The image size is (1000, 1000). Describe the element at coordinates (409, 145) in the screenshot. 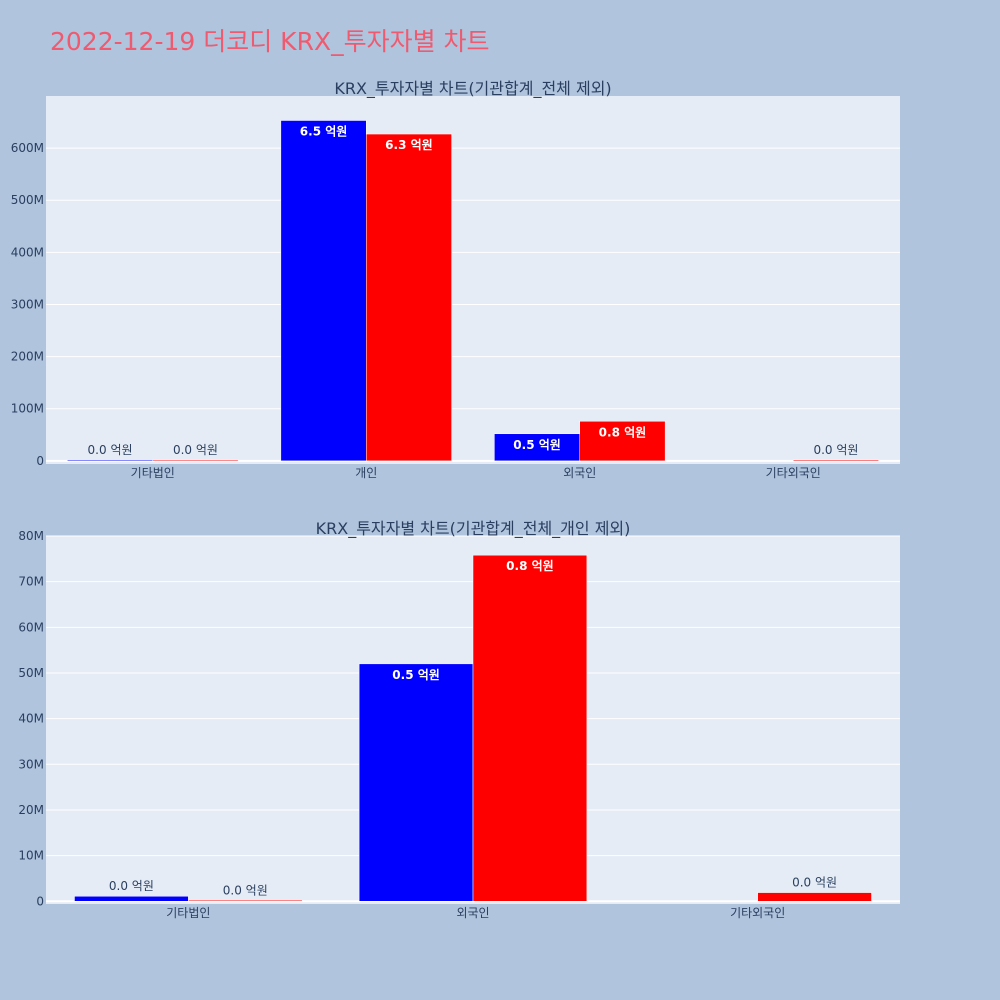

I see `bar-value-label: 6.3 억원` at that location.